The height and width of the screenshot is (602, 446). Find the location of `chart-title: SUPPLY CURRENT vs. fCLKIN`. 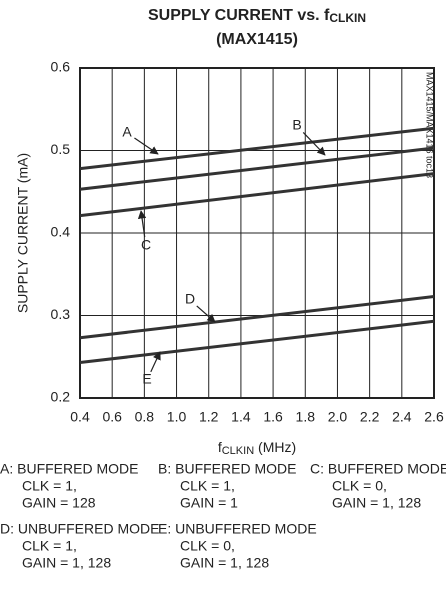

chart-title: SUPPLY CURRENT vs. fCLKIN is located at coordinates (257, 16).